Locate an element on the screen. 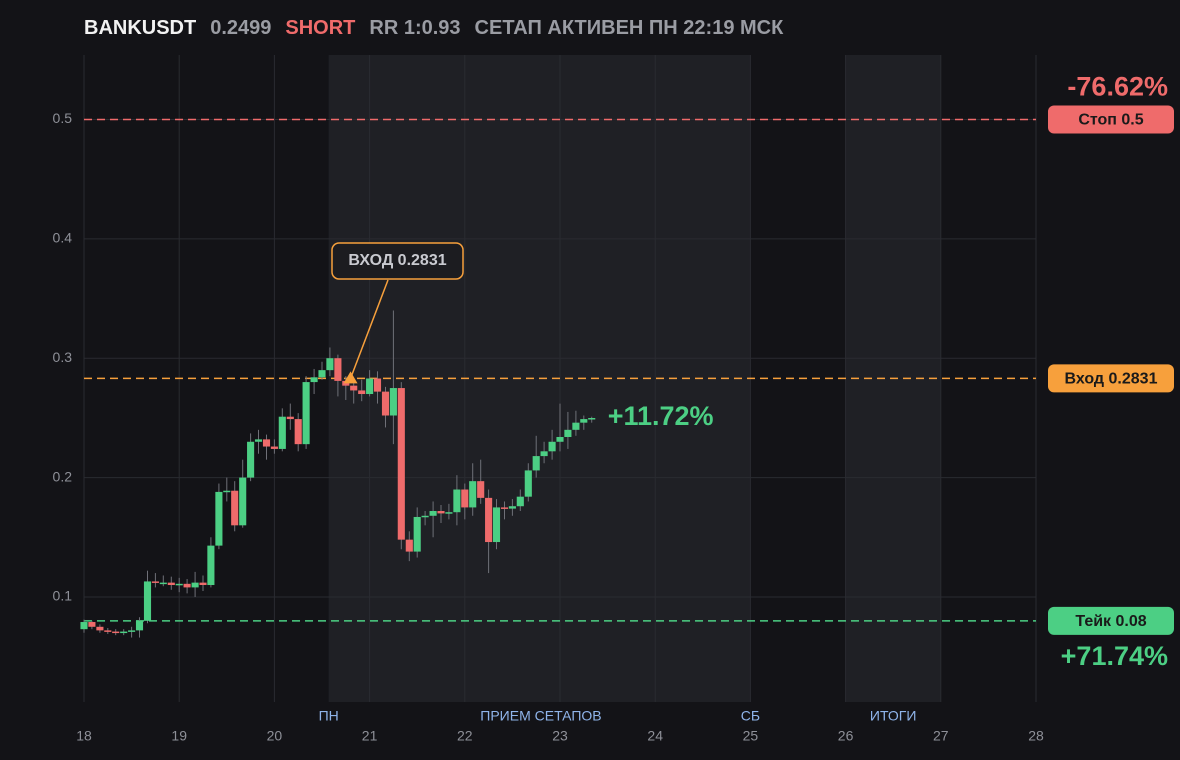 Image resolution: width=1180 pixels, height=760 pixels. y-tick-label: 0.5 is located at coordinates (63, 118).